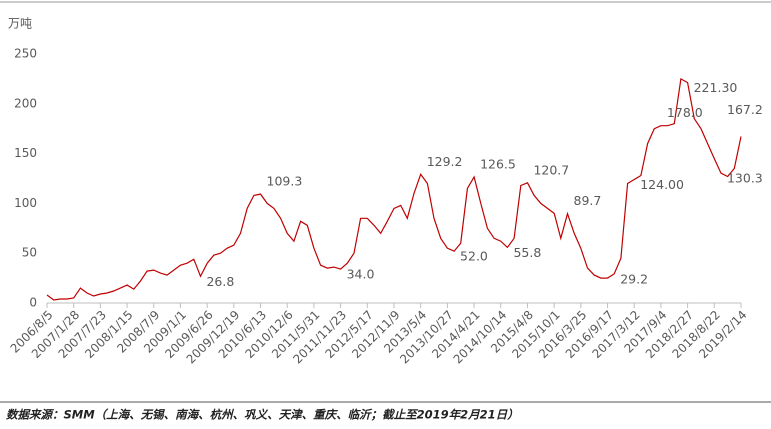  What do you see at coordinates (662, 184) in the screenshot?
I see `data-label: 124.00` at bounding box center [662, 184].